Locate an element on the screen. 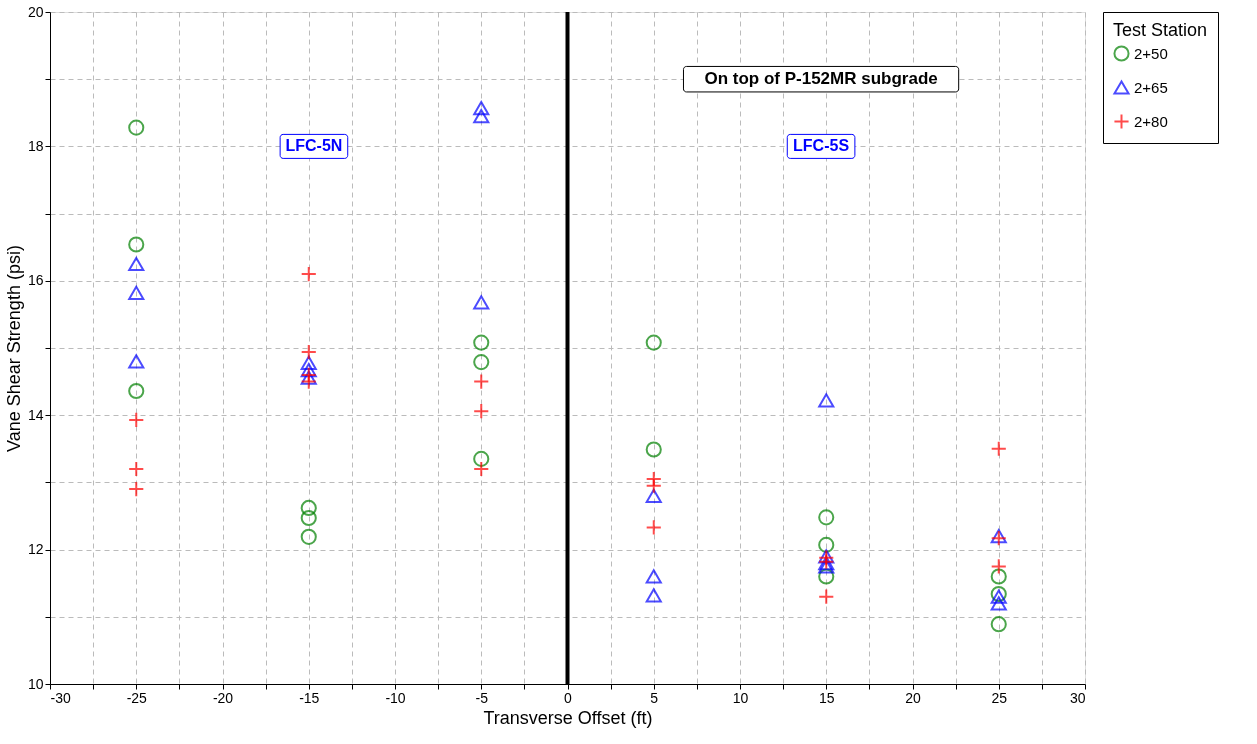 Image resolution: width=1257 pixels, height=744 pixels. annotation: On top of P-152MR subgrade is located at coordinates (821, 79).